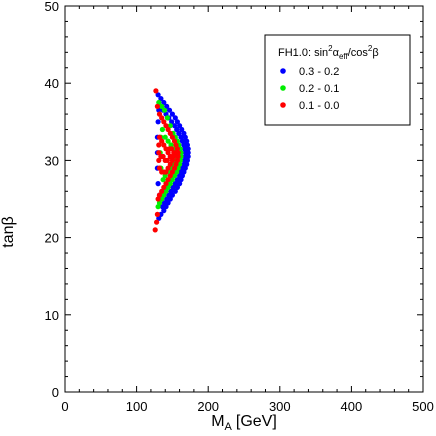 The width and height of the screenshot is (436, 436). Describe the element at coordinates (64, 406) in the screenshot. I see `x-tick-label: 0` at that location.